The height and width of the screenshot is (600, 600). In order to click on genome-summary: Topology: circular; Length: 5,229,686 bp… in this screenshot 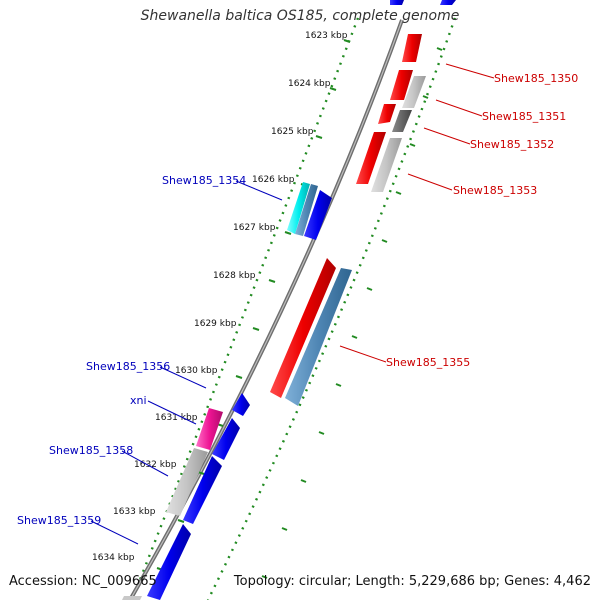, I will do `click(412, 581)`.